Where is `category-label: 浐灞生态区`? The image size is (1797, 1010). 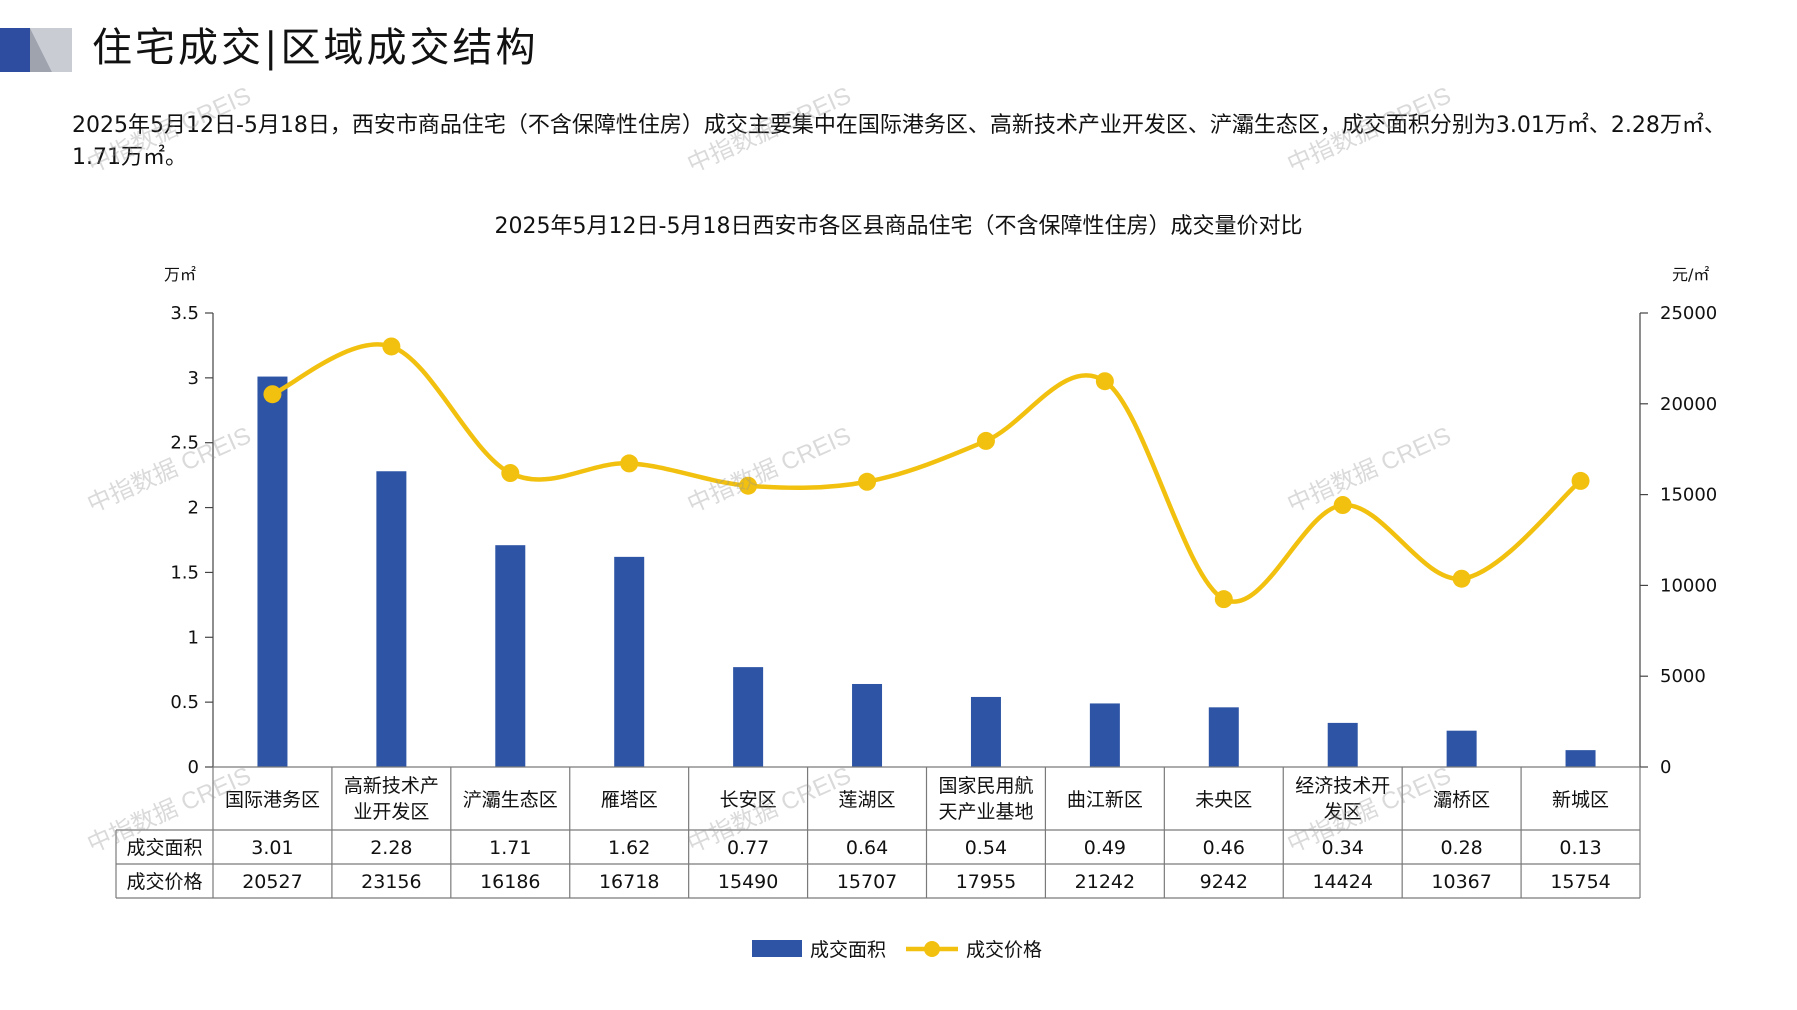
category-label: 浐灞生态区 is located at coordinates (510, 800).